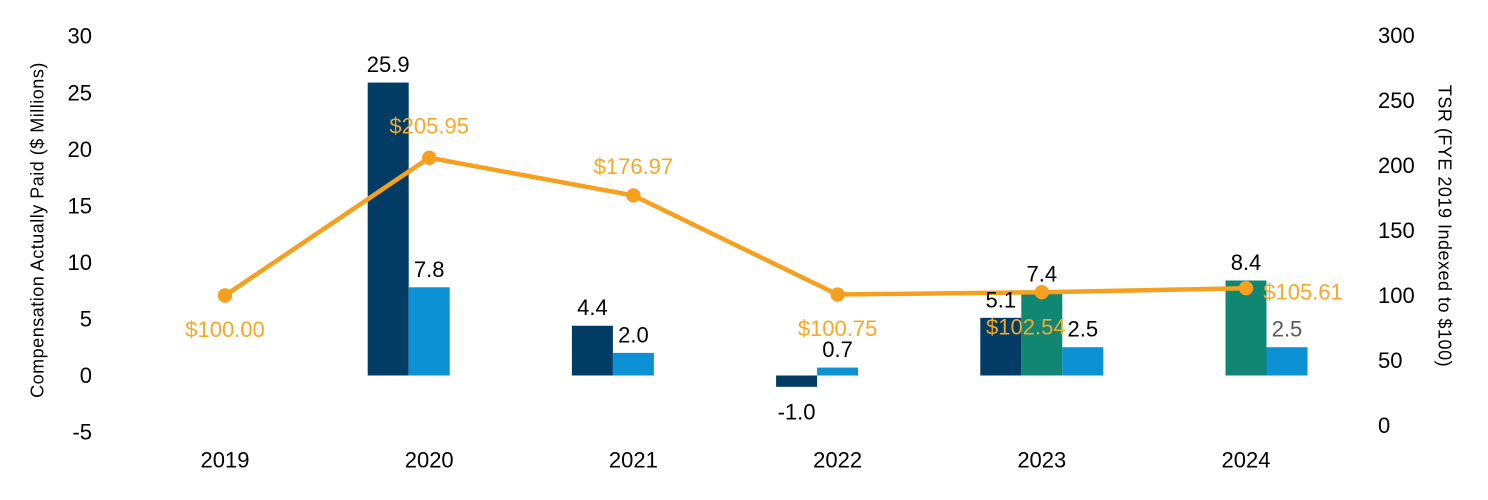 This screenshot has height=500, width=1488. What do you see at coordinates (1390, 360) in the screenshot?
I see `right-axis-tick-50: 50` at bounding box center [1390, 360].